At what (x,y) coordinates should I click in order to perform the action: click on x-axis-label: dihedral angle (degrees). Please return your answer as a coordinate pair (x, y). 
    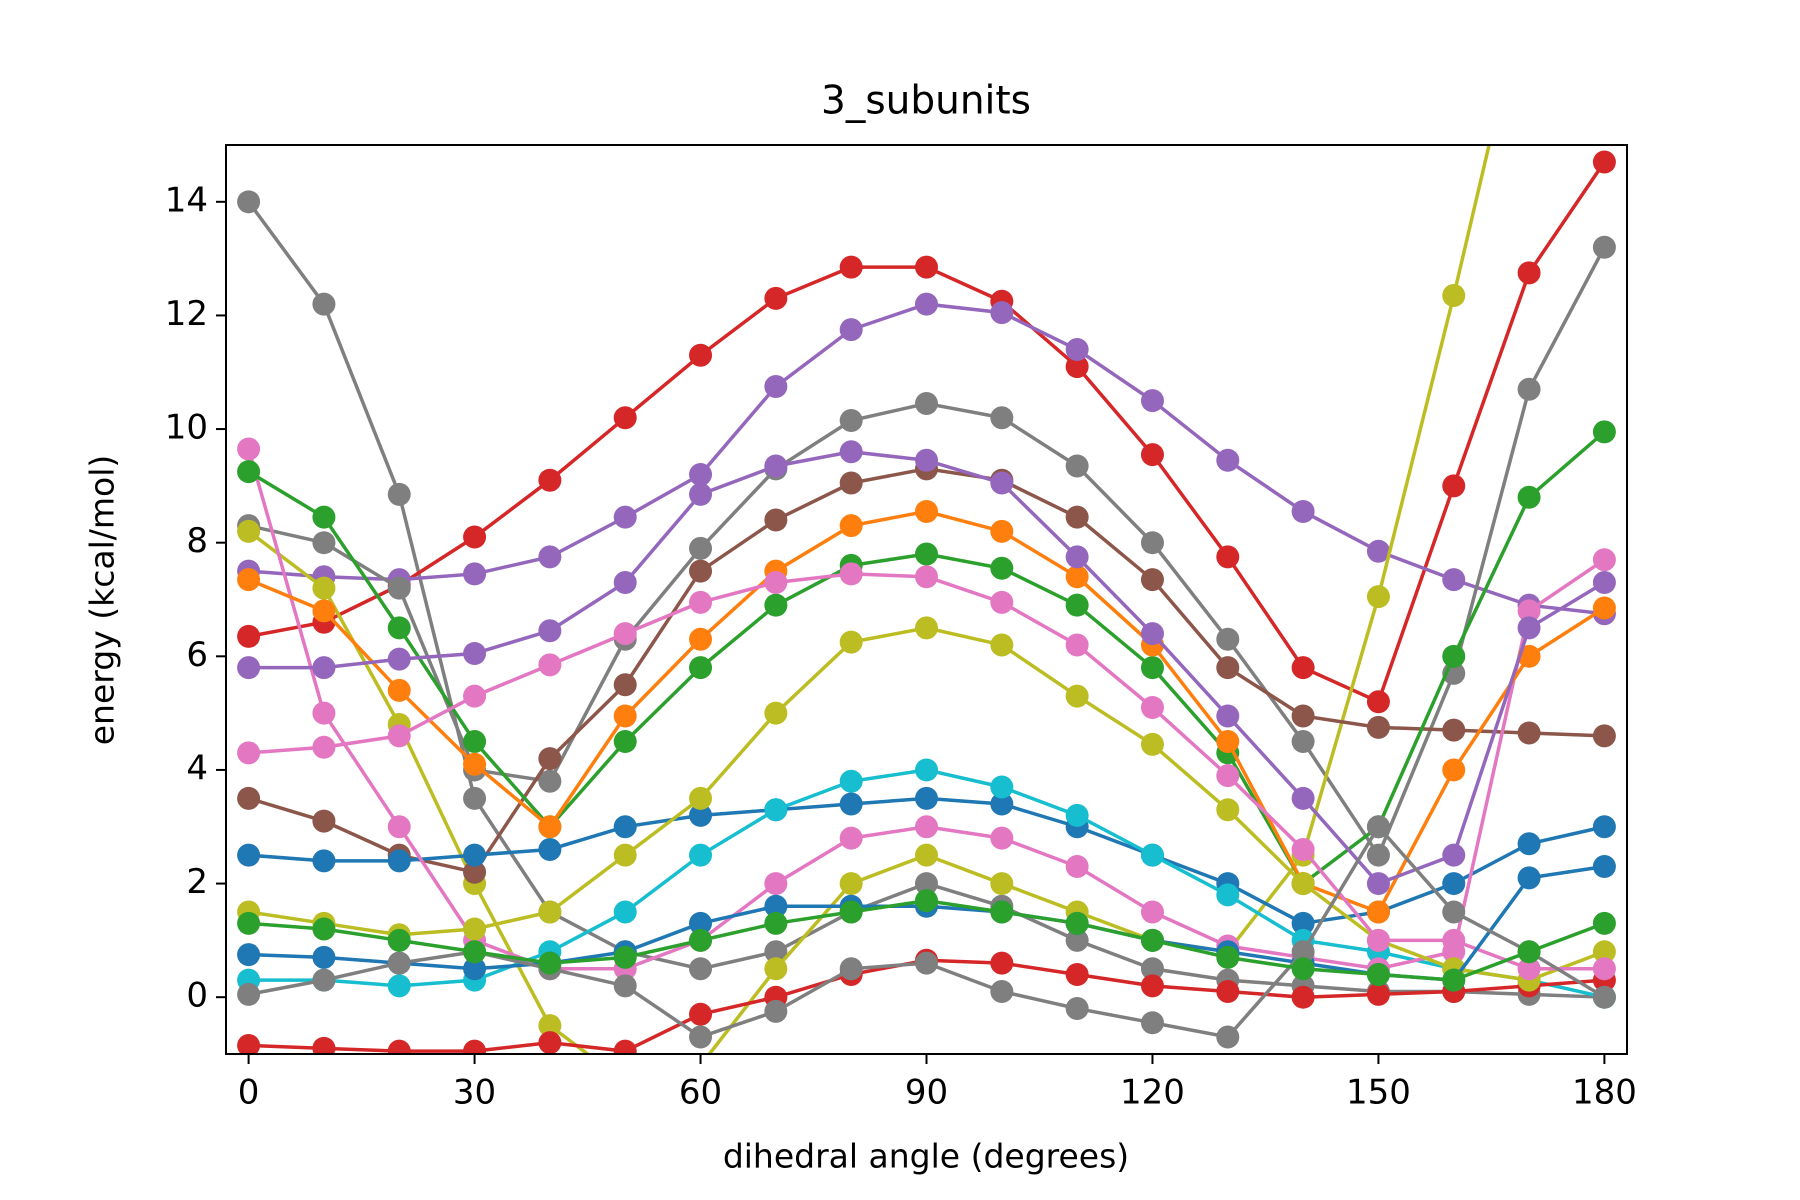
    Looking at the image, I should click on (926, 1156).